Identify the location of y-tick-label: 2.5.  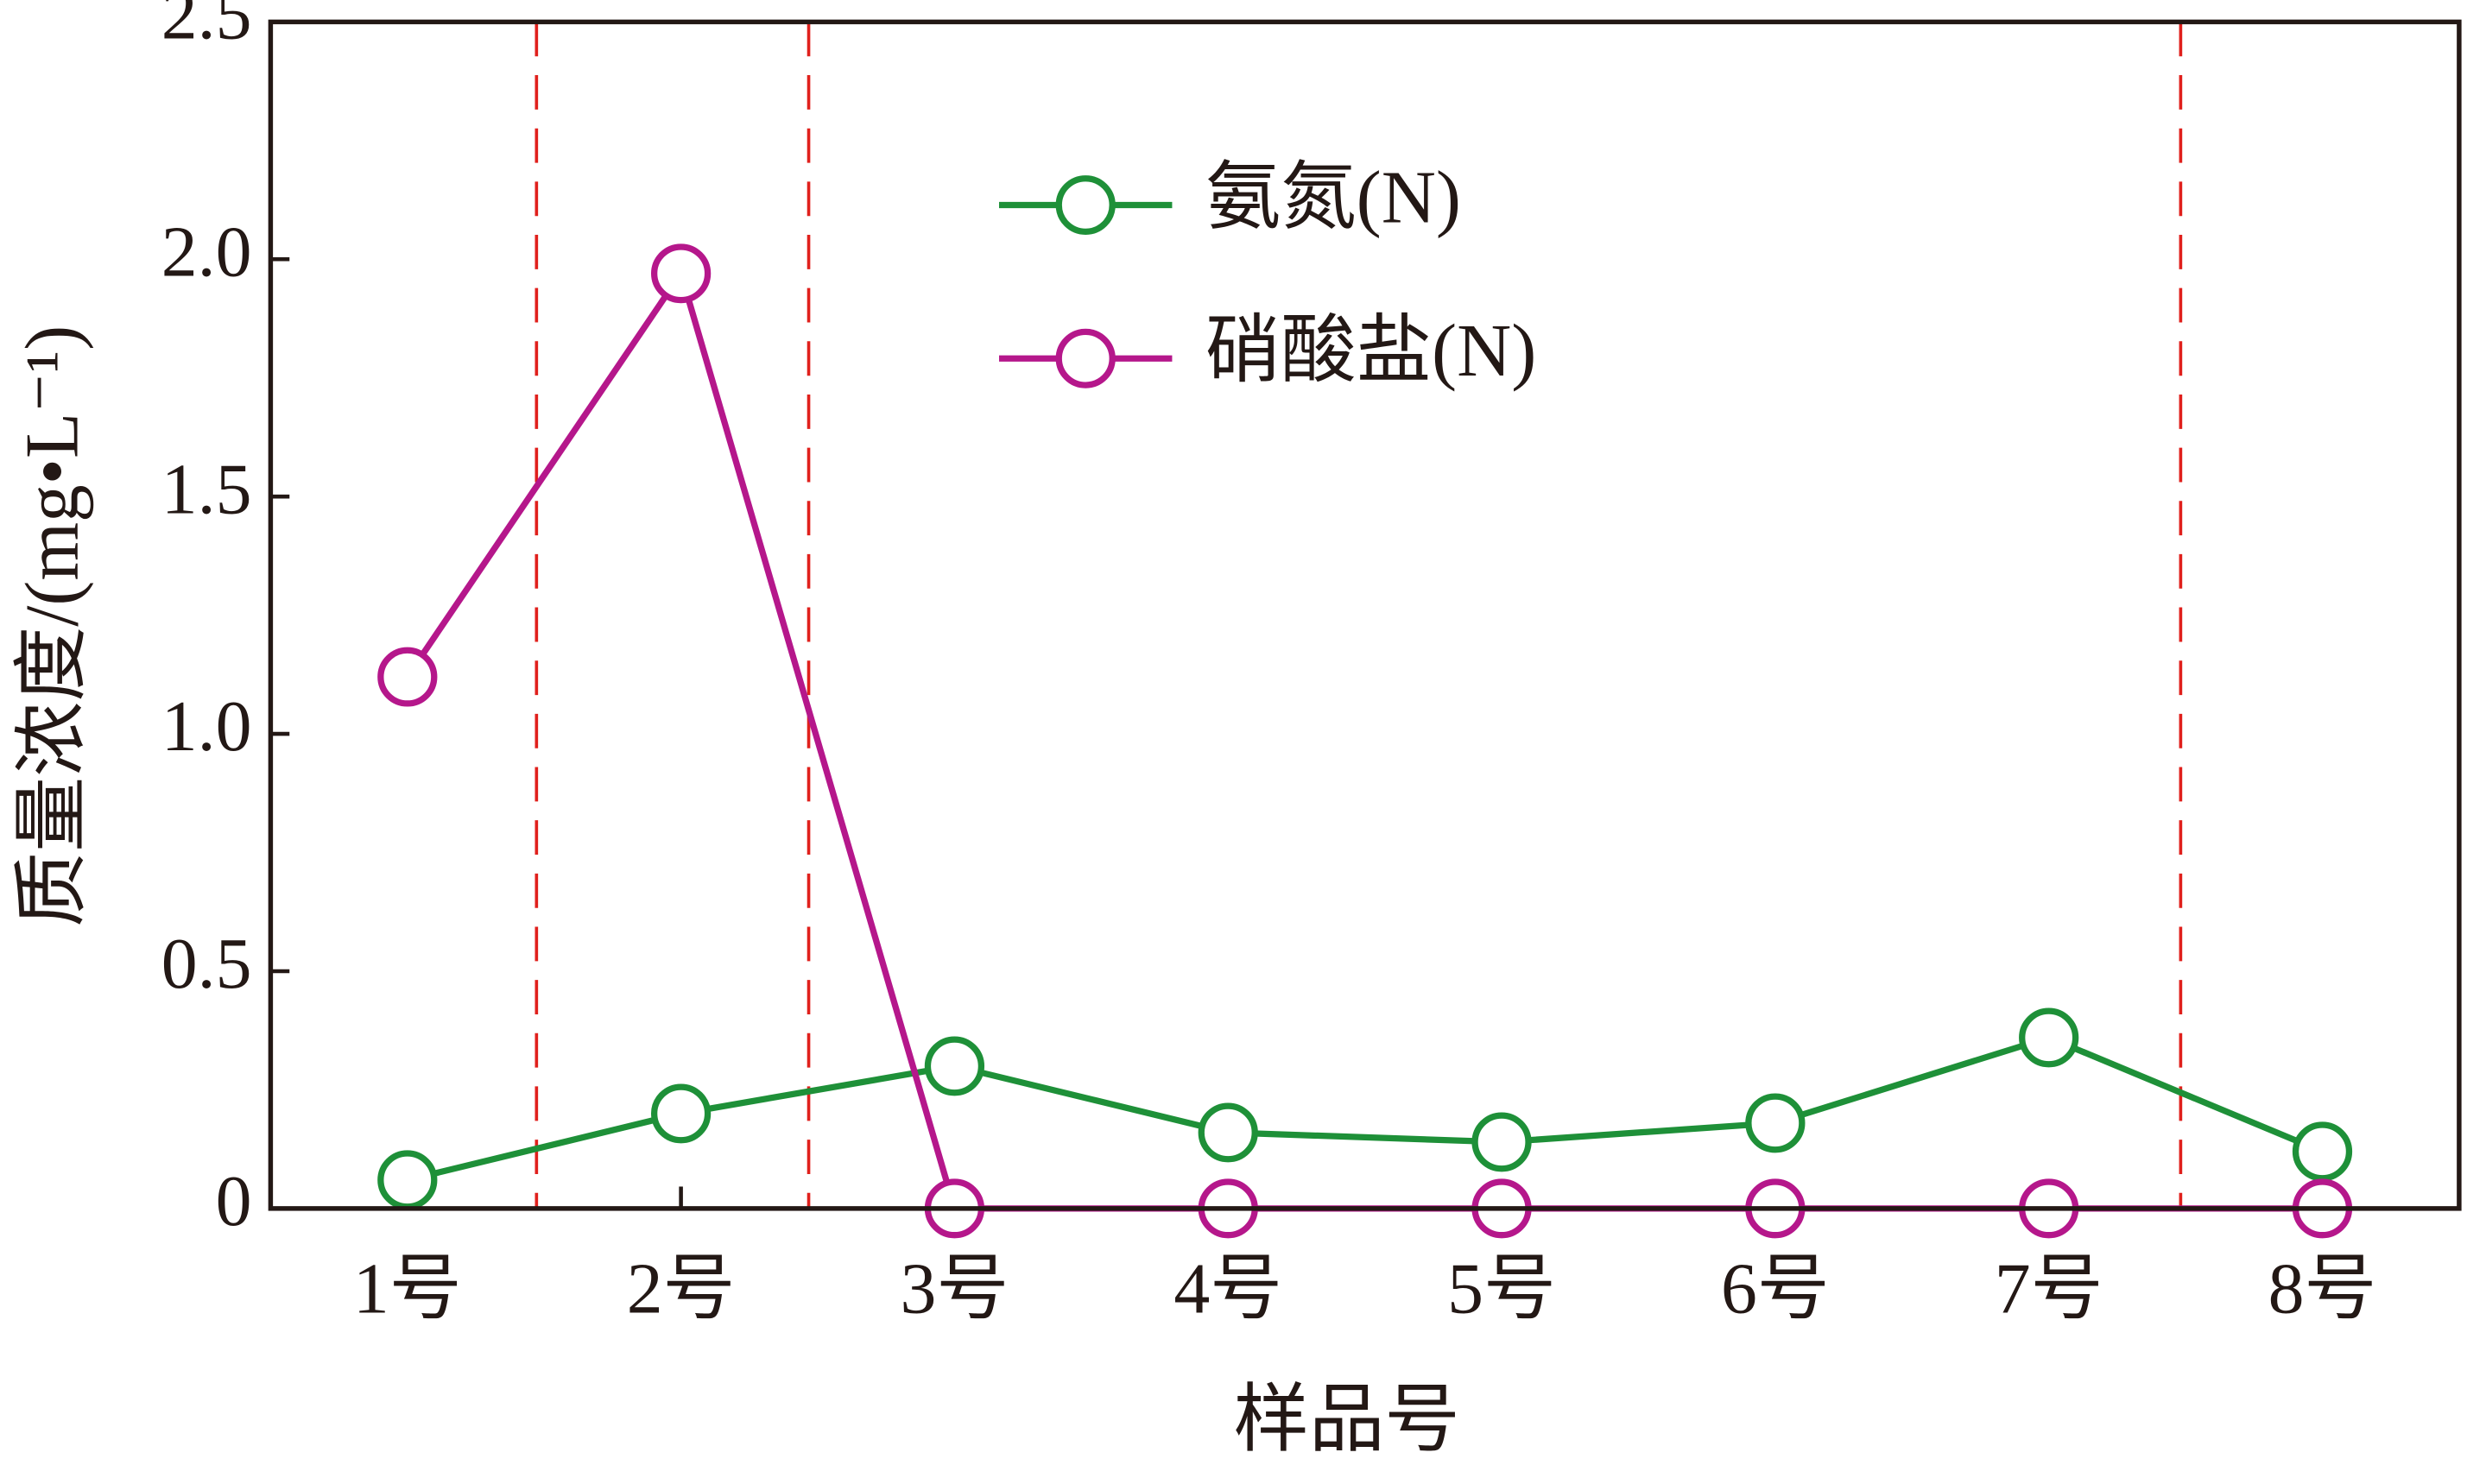
(206, 27).